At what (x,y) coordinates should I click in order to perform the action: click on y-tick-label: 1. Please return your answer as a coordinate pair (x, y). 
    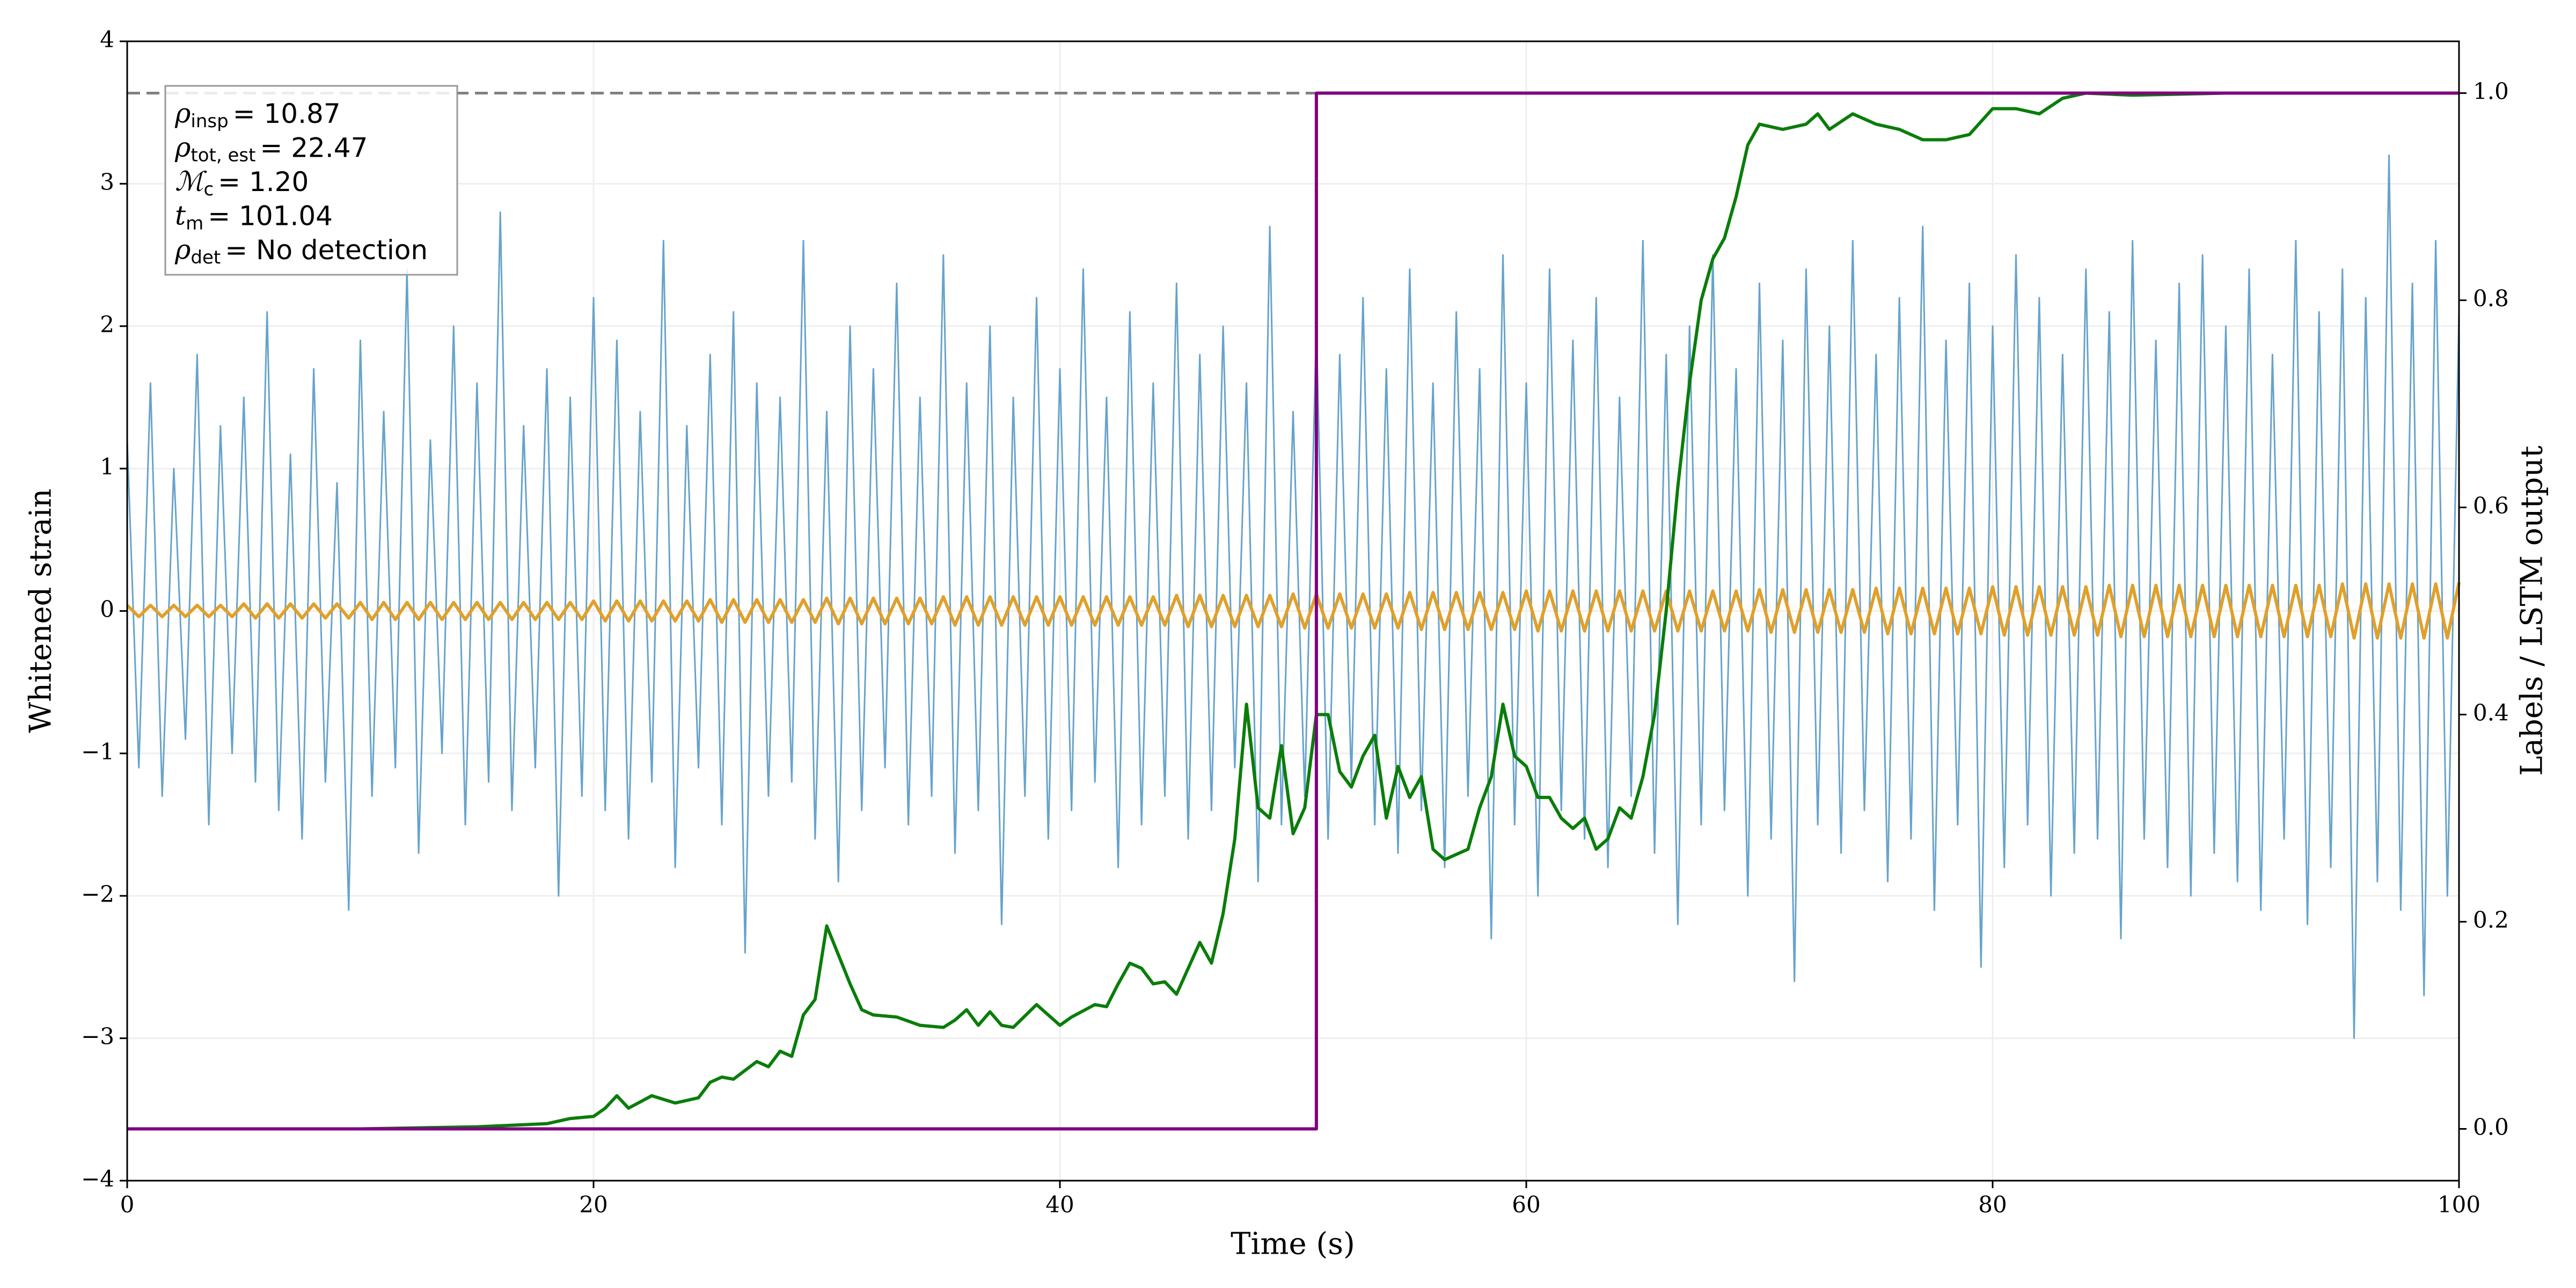
    Looking at the image, I should click on (107, 466).